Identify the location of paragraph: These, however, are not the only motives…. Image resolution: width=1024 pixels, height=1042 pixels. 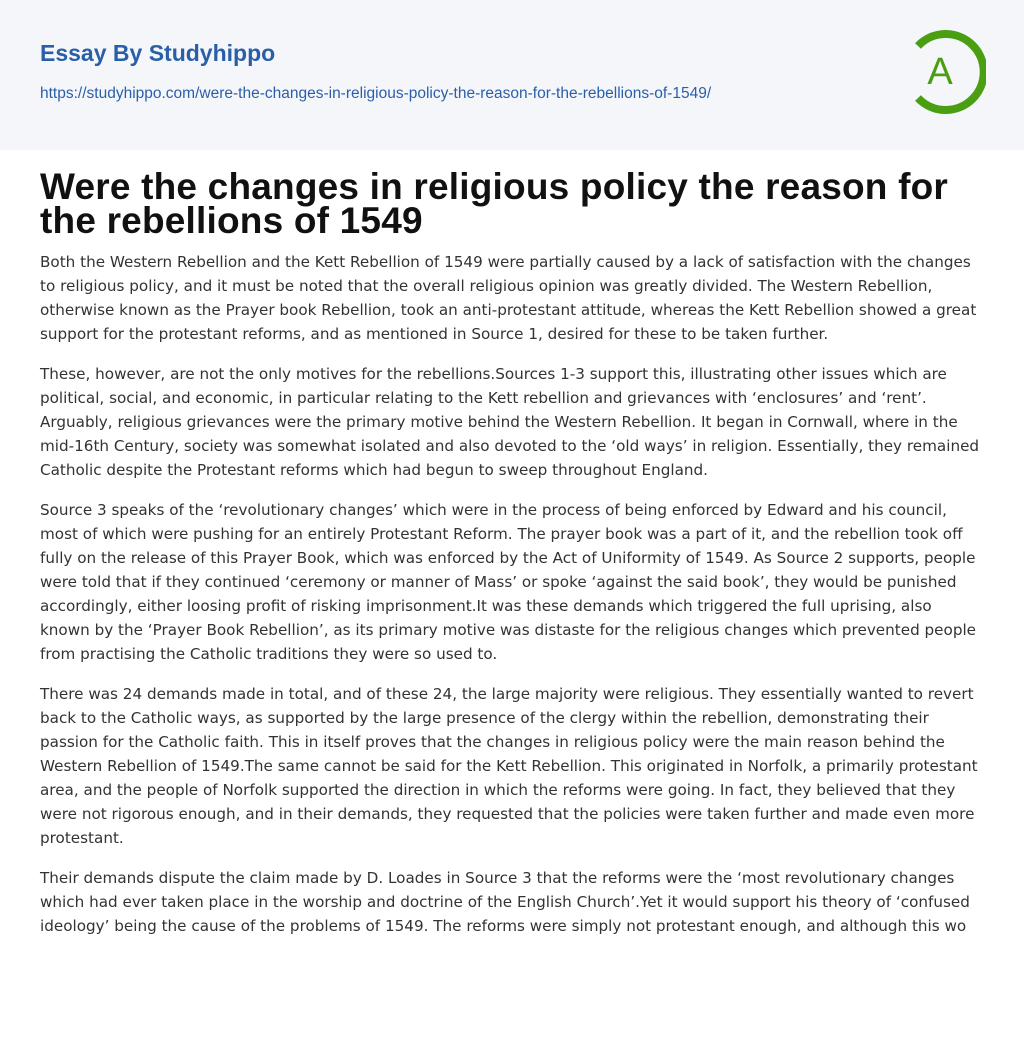
(510, 422).